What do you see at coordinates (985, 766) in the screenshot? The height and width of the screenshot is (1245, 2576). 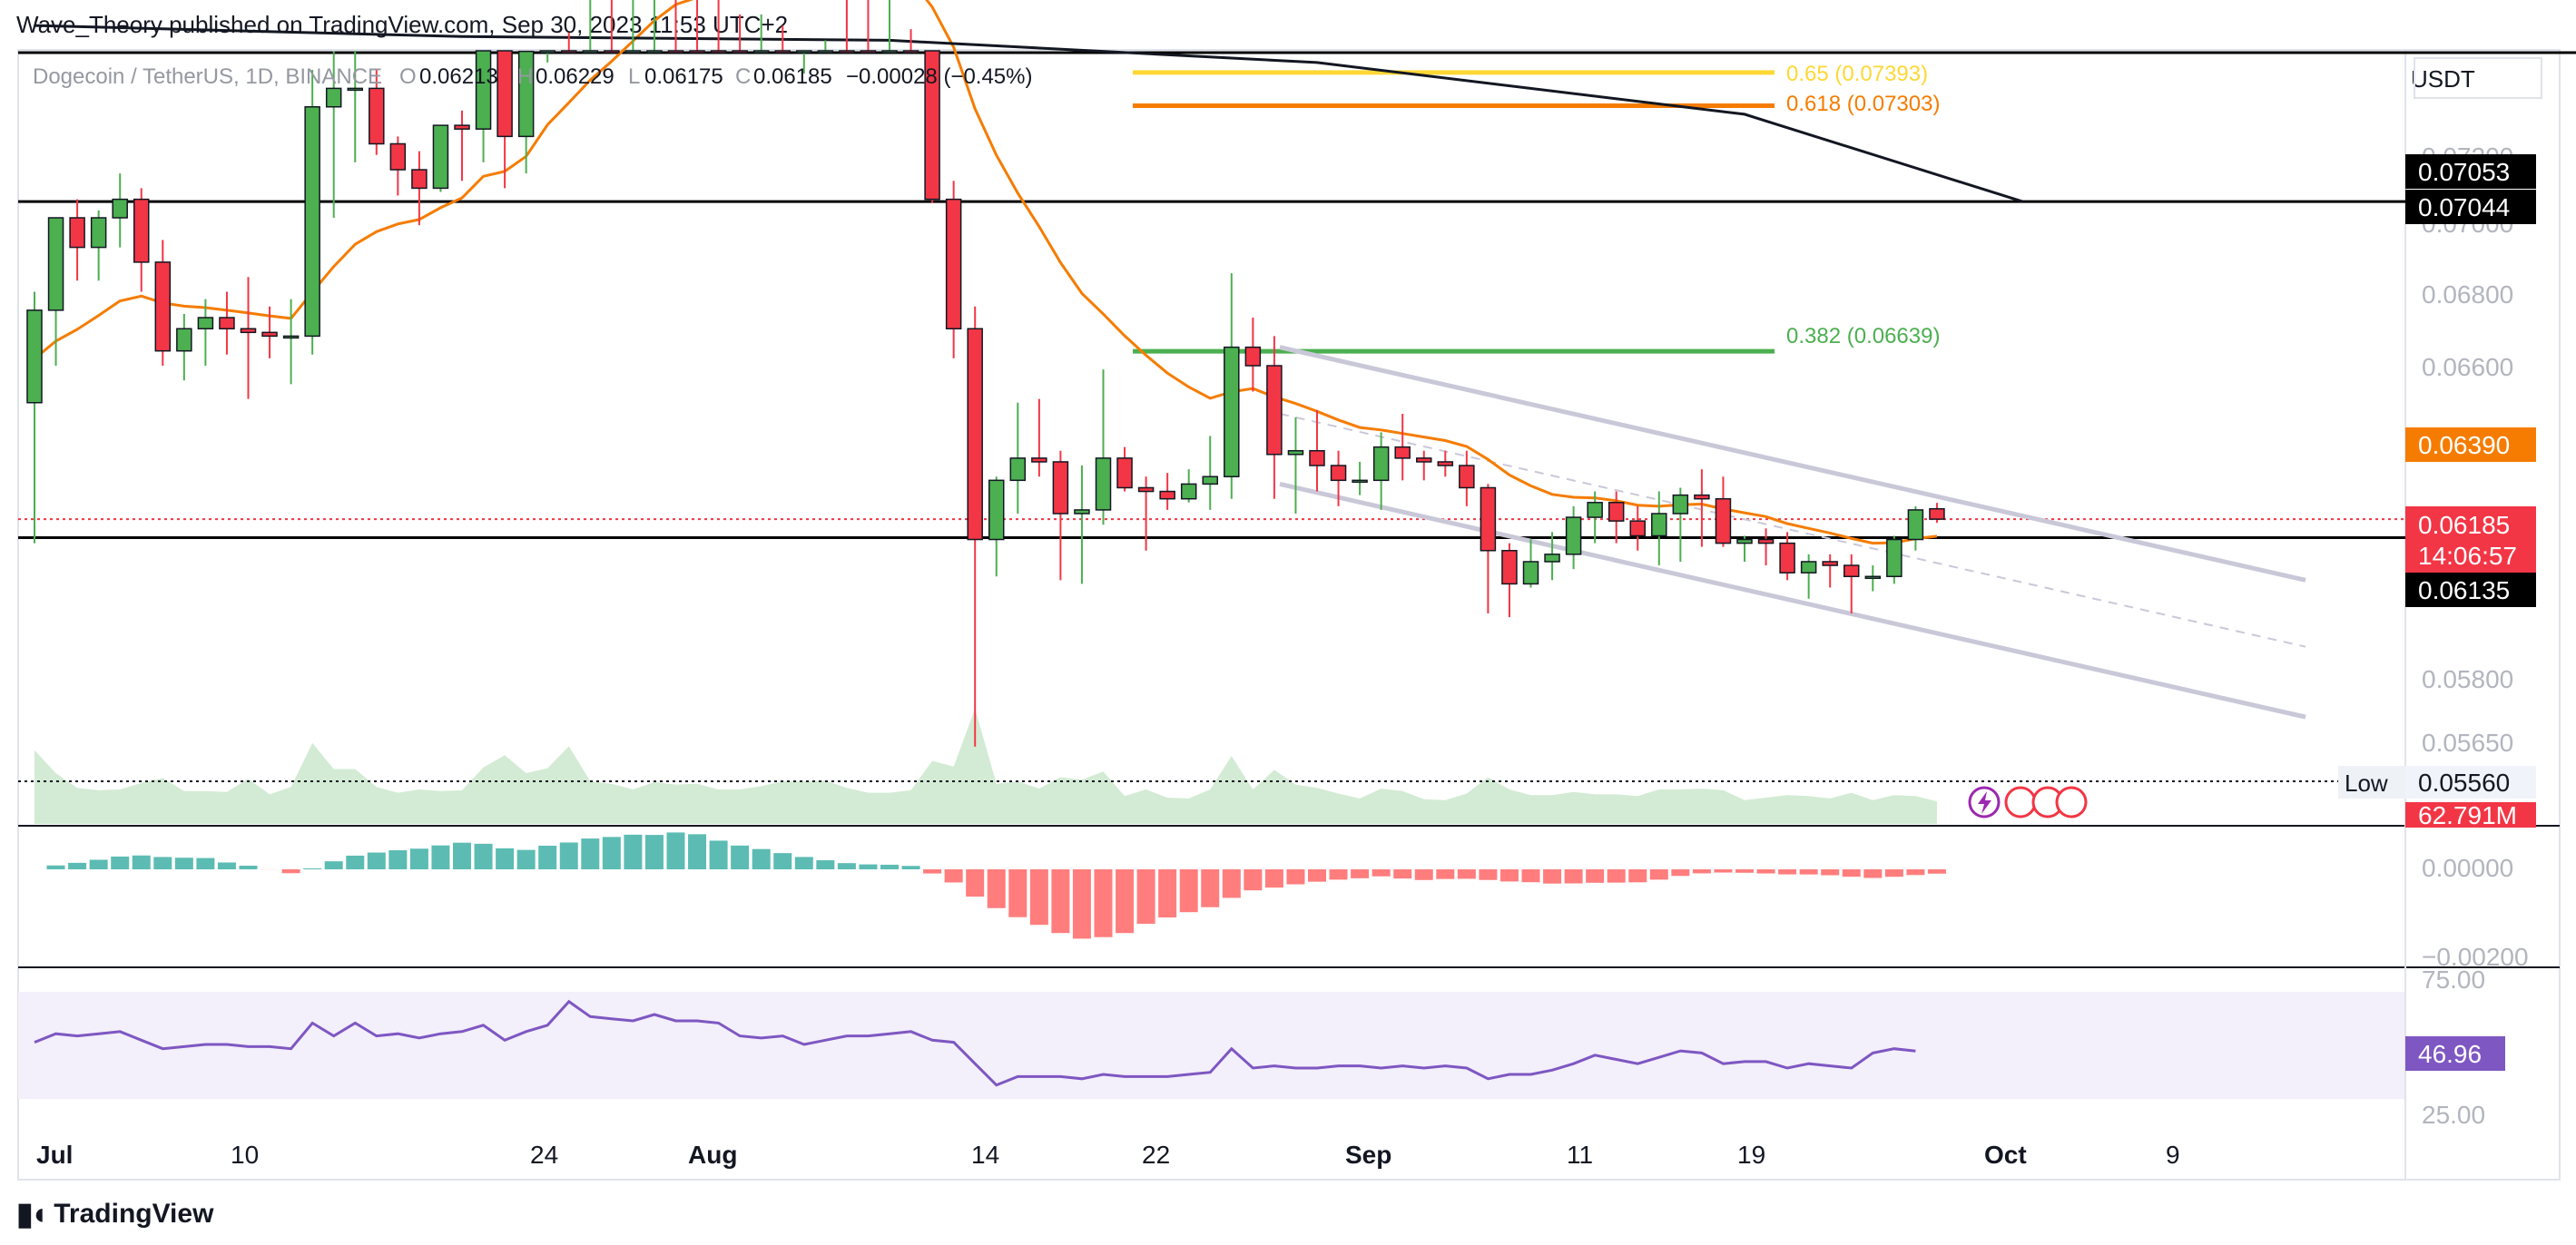 I see `volume-area` at bounding box center [985, 766].